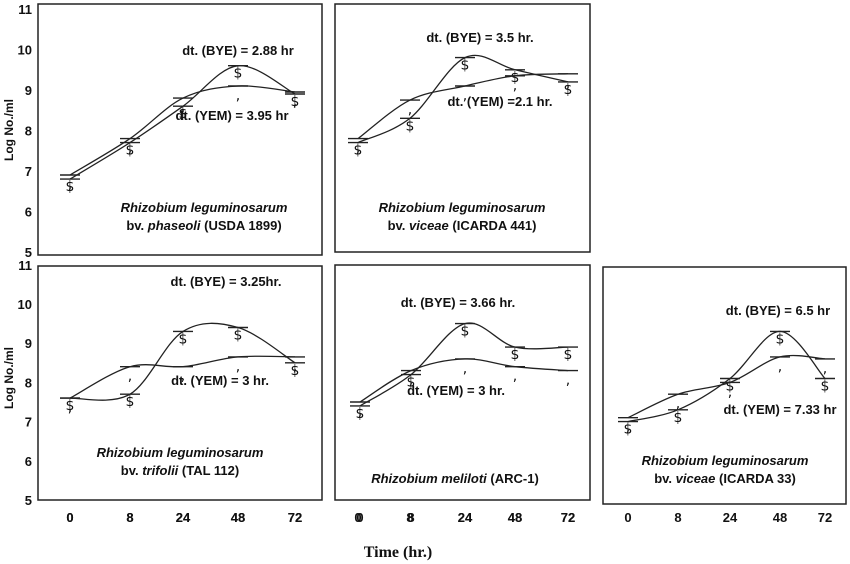  Describe the element at coordinates (462, 225) in the screenshot. I see `organism-label: bv. viceae (ICARDA 441)` at that location.